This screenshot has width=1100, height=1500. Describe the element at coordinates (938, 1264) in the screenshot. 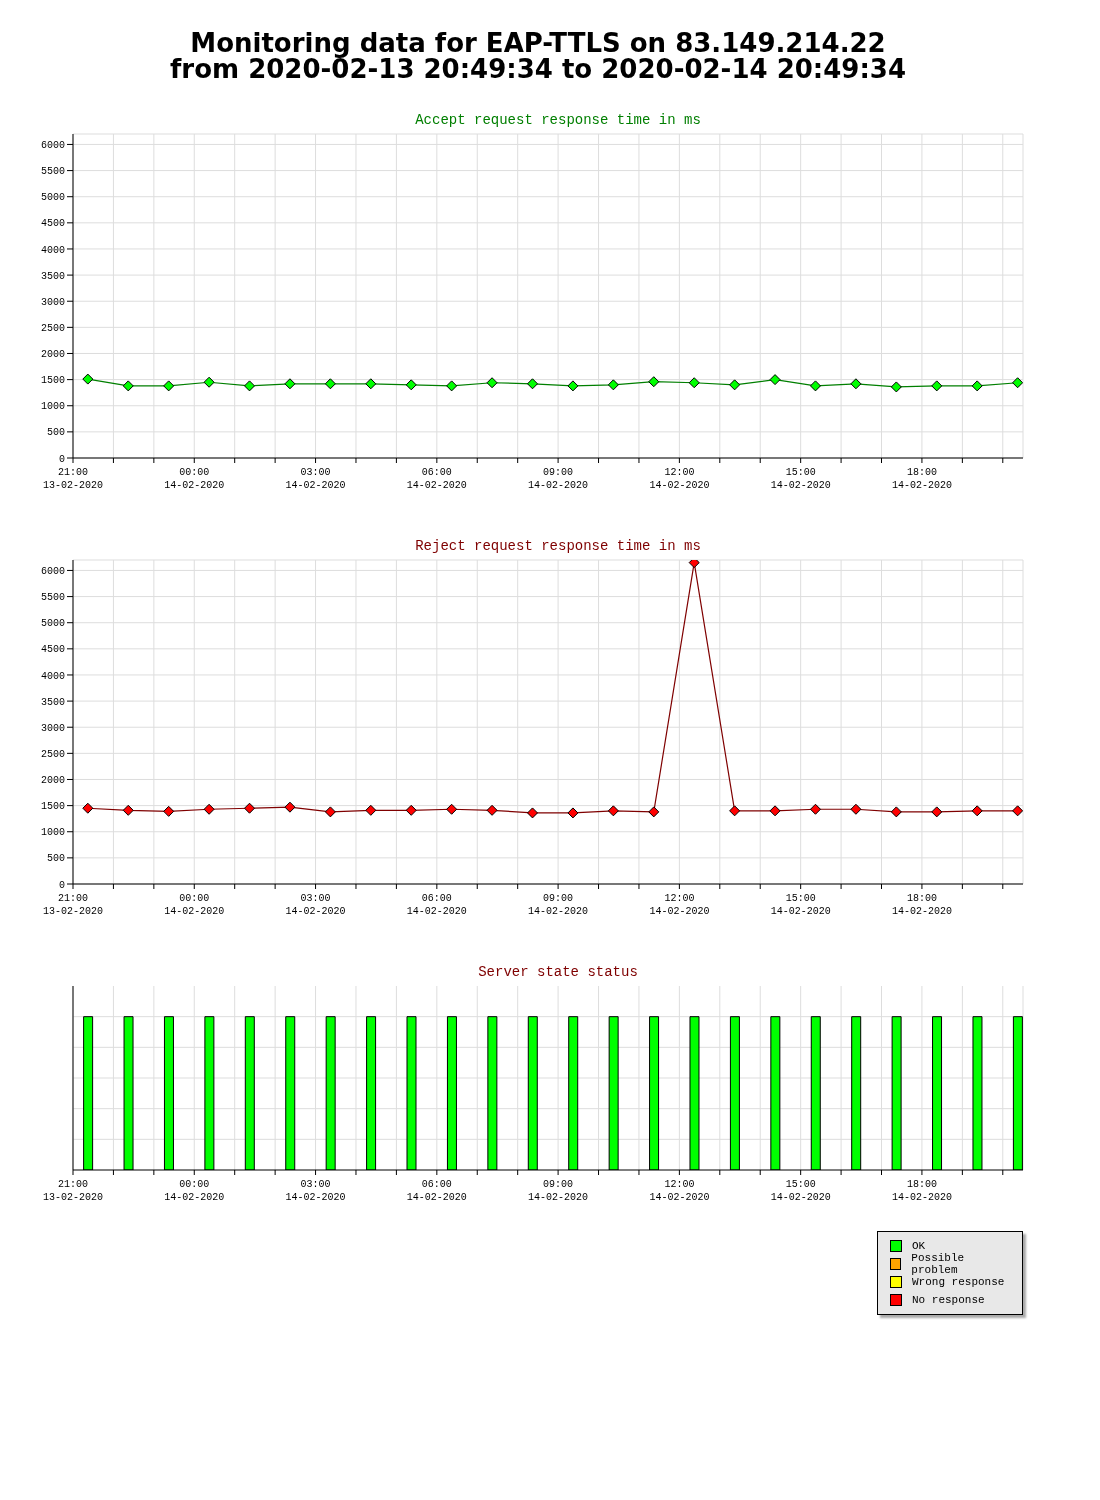

I see `legend-label: Possible problem` at that location.